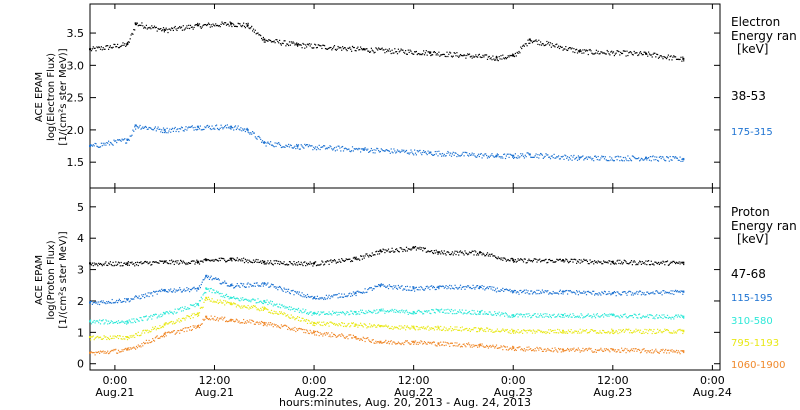  I want to click on proton-y-label-line3: [1/(cm²s ster MeV)], so click(63, 279).